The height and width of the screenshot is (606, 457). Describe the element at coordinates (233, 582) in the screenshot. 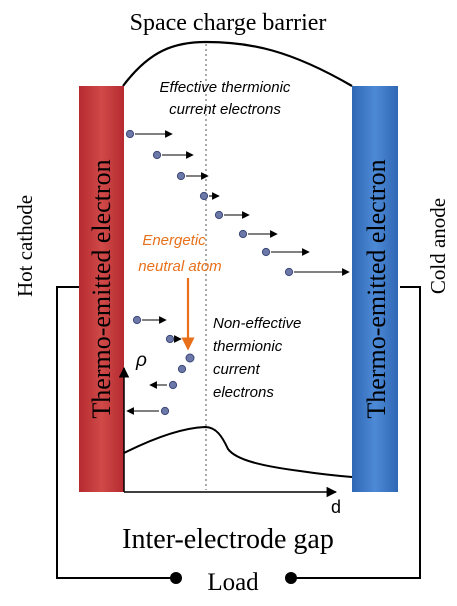

I see `load-label: Load` at that location.